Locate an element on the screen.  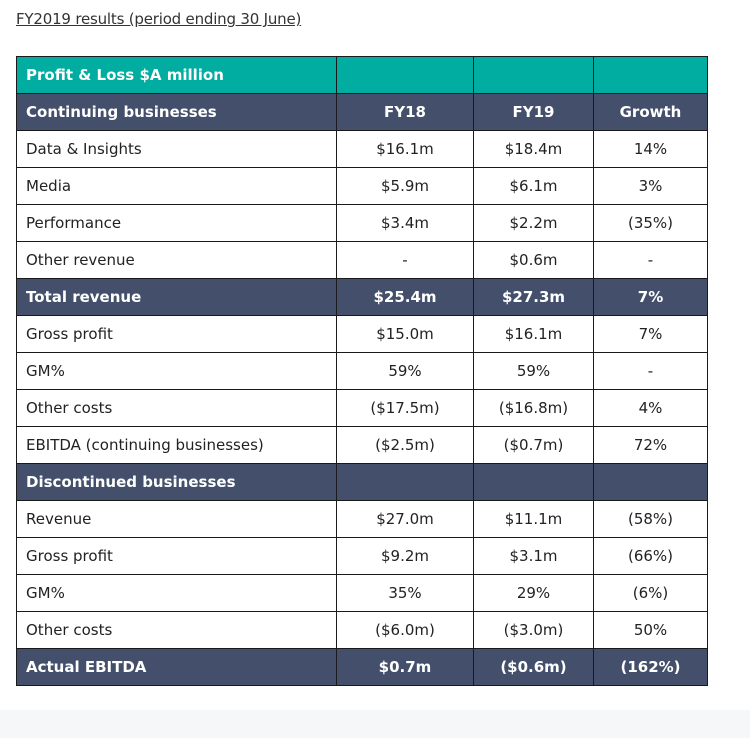
table-title-row: Profit & Loss $A million is located at coordinates (362, 75).